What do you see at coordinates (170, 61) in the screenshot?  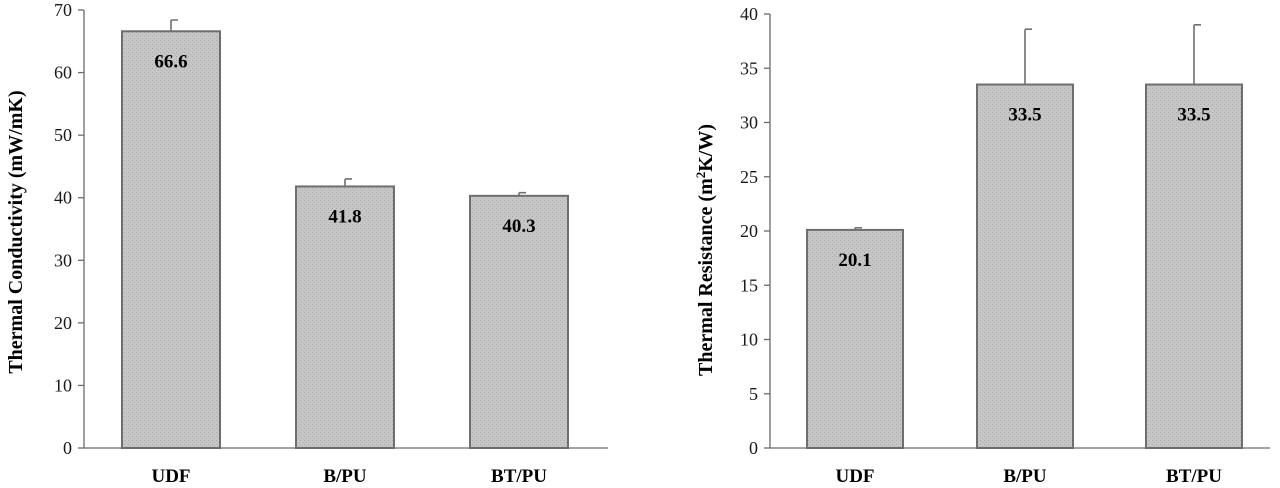 I see `data-label: 66.6` at bounding box center [170, 61].